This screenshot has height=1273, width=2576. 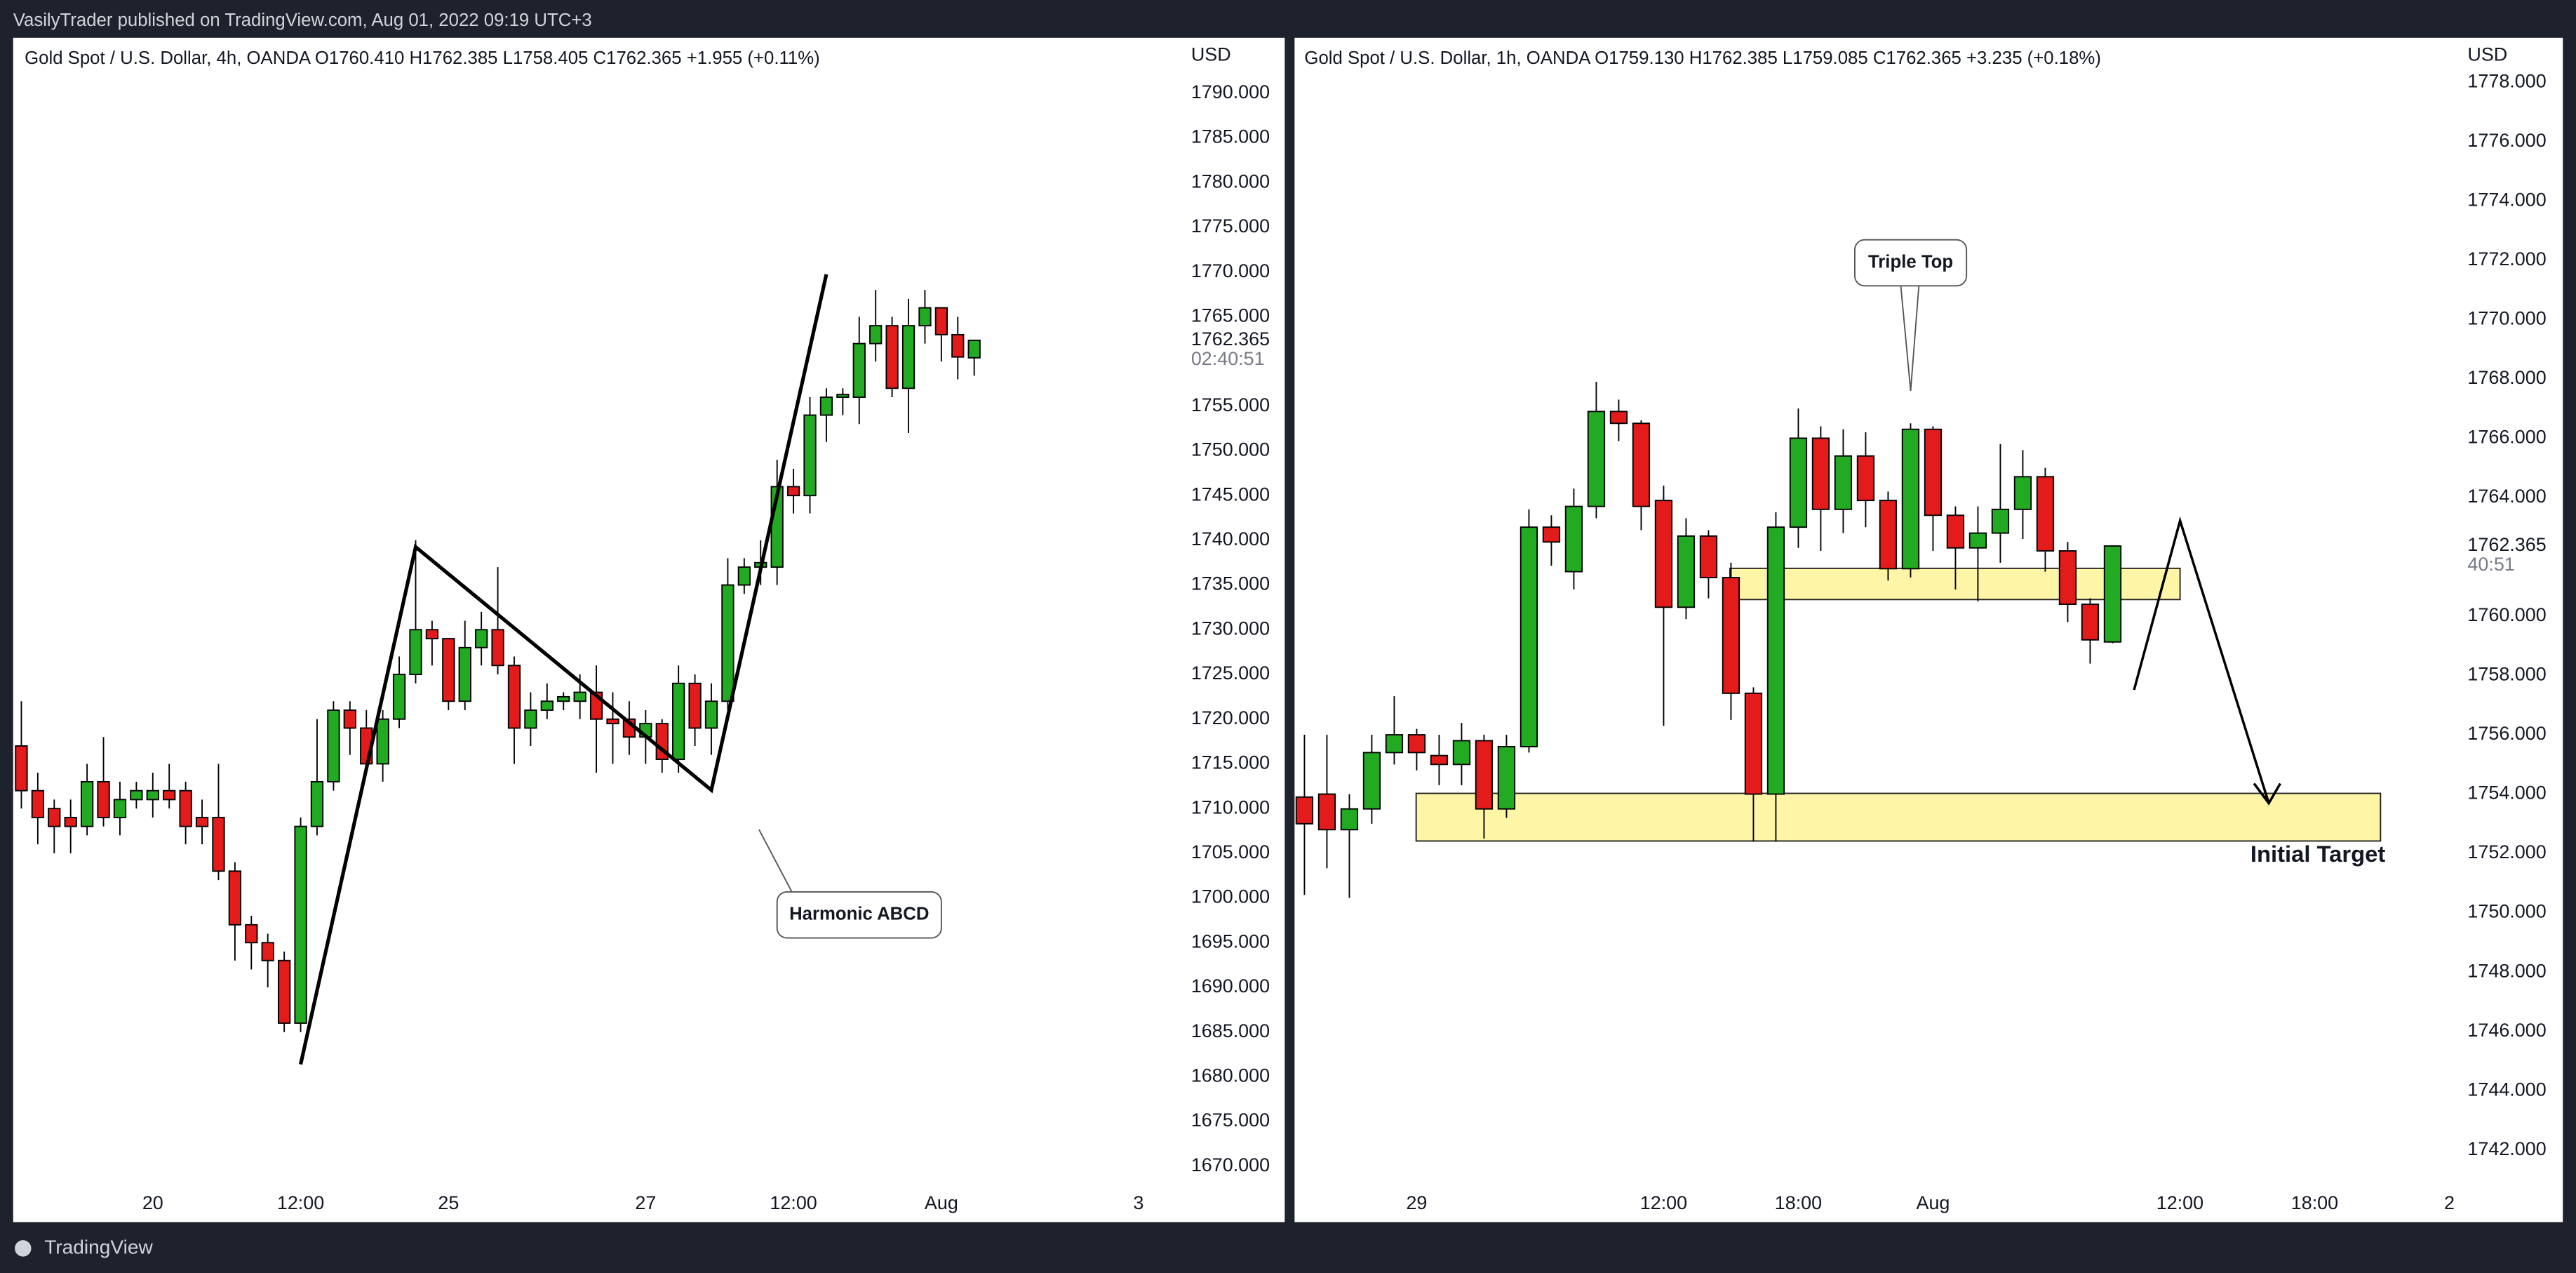 What do you see at coordinates (1230, 91) in the screenshot?
I see `y-tick-label: 1790.000` at bounding box center [1230, 91].